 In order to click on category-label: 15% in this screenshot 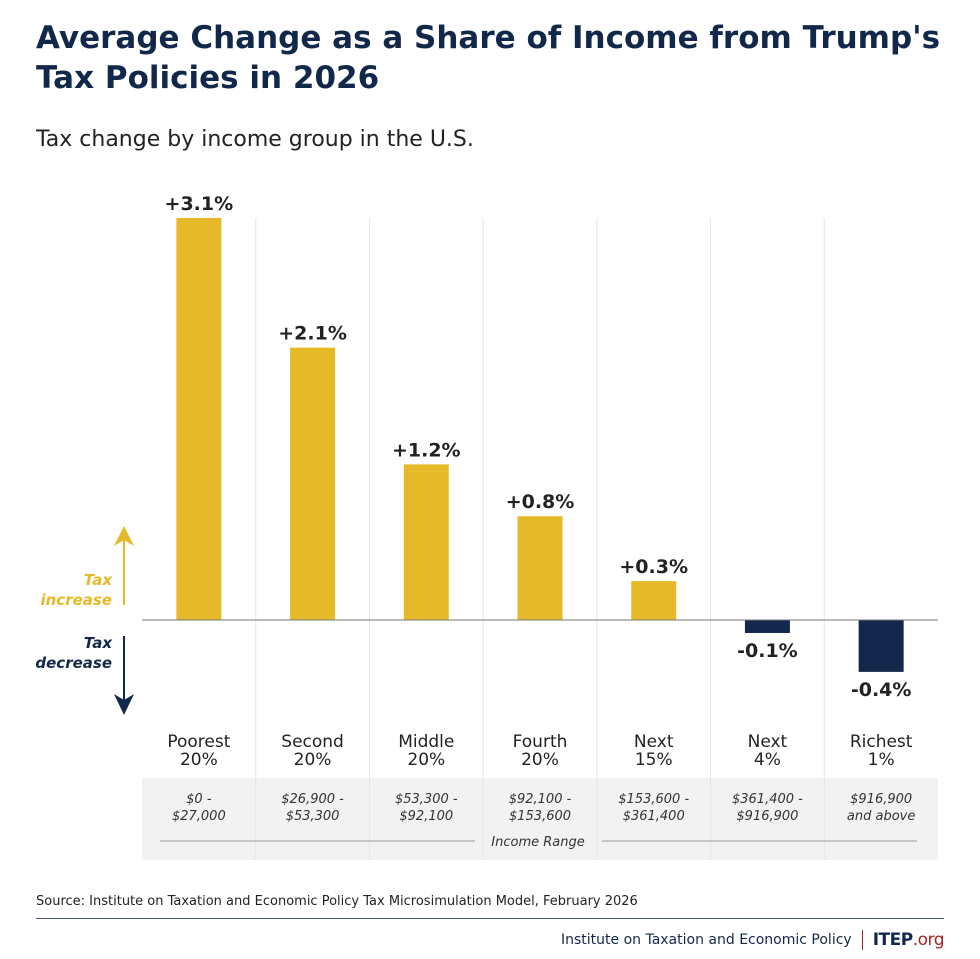, I will do `click(654, 760)`.